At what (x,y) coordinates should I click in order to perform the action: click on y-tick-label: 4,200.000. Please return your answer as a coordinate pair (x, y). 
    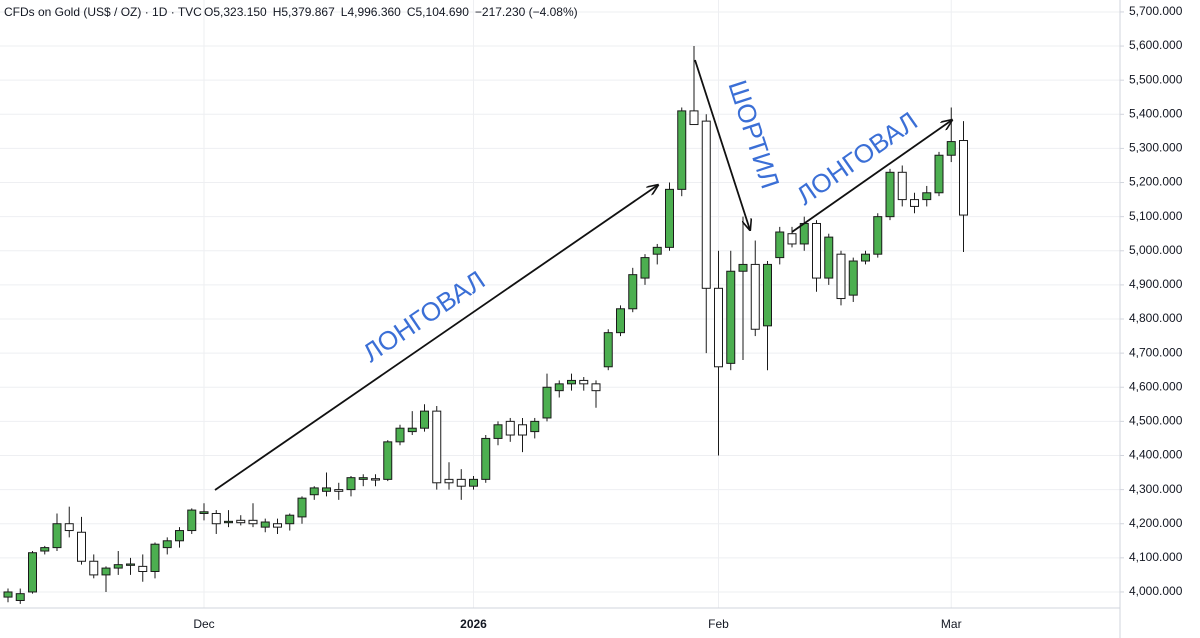
    Looking at the image, I should click on (1156, 523).